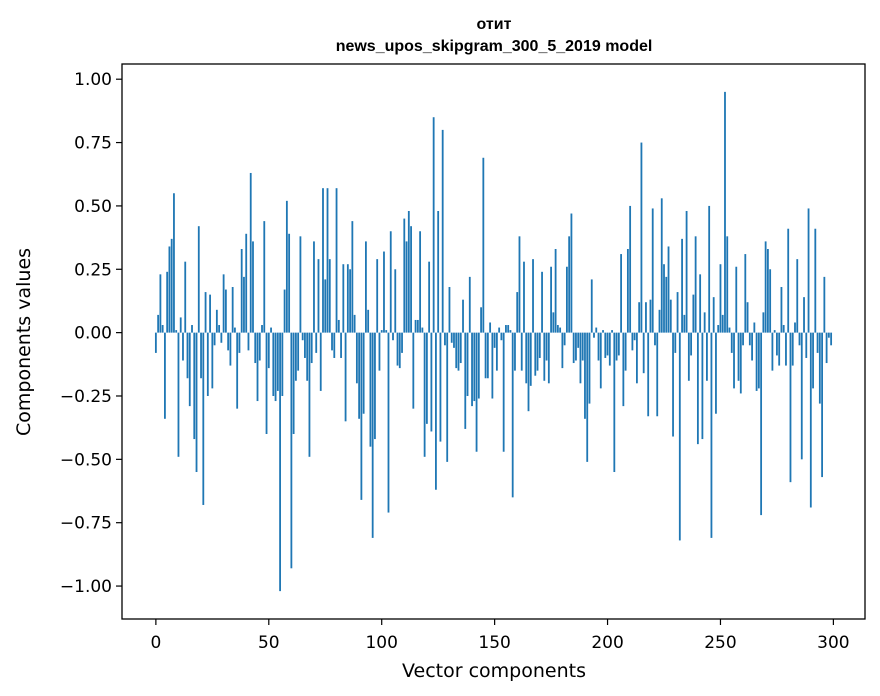  Describe the element at coordinates (494, 671) in the screenshot. I see `x-axis-label: Vector components` at that location.